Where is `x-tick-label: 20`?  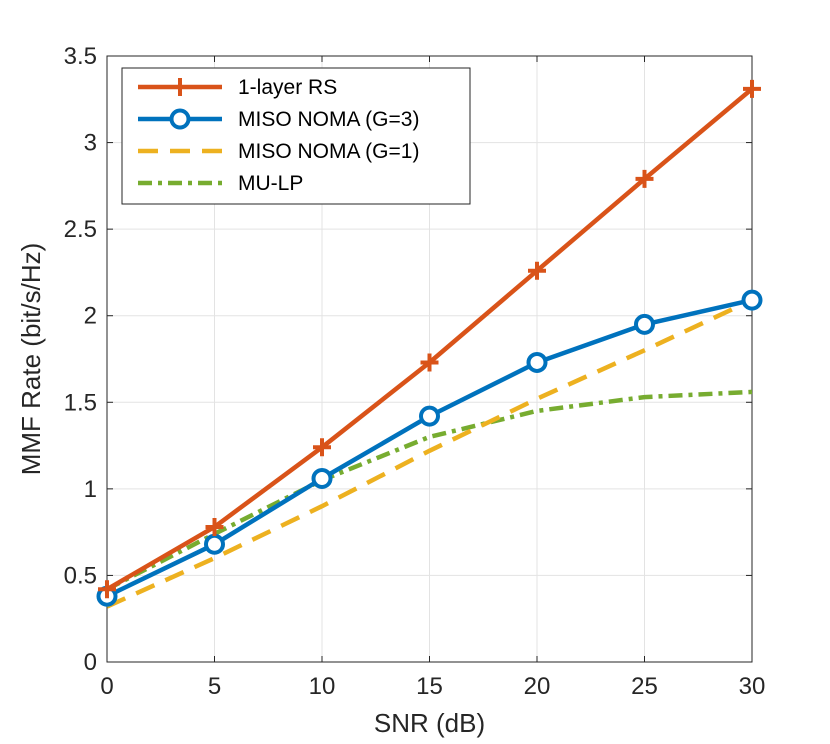 x-tick-label: 20 is located at coordinates (537, 686).